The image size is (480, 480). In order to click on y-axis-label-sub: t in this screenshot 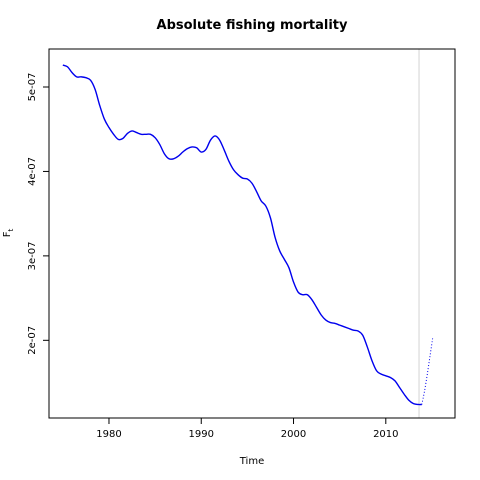, I will do `click(11, 229)`.